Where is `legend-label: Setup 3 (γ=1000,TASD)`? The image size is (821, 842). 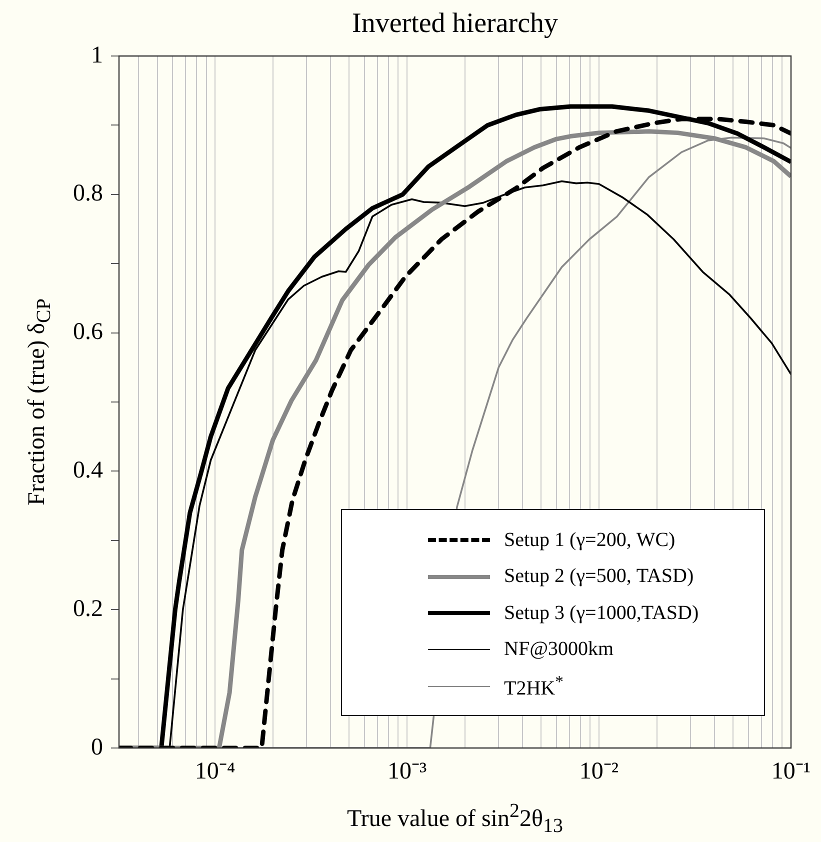
legend-label: Setup 3 (γ=1000,TASD) is located at coordinates (601, 613).